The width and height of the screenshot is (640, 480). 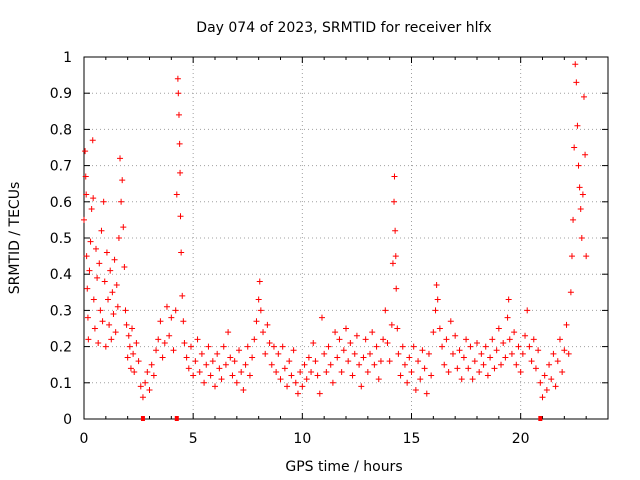 I want to click on x-tick-label: 5, so click(x=193, y=439).